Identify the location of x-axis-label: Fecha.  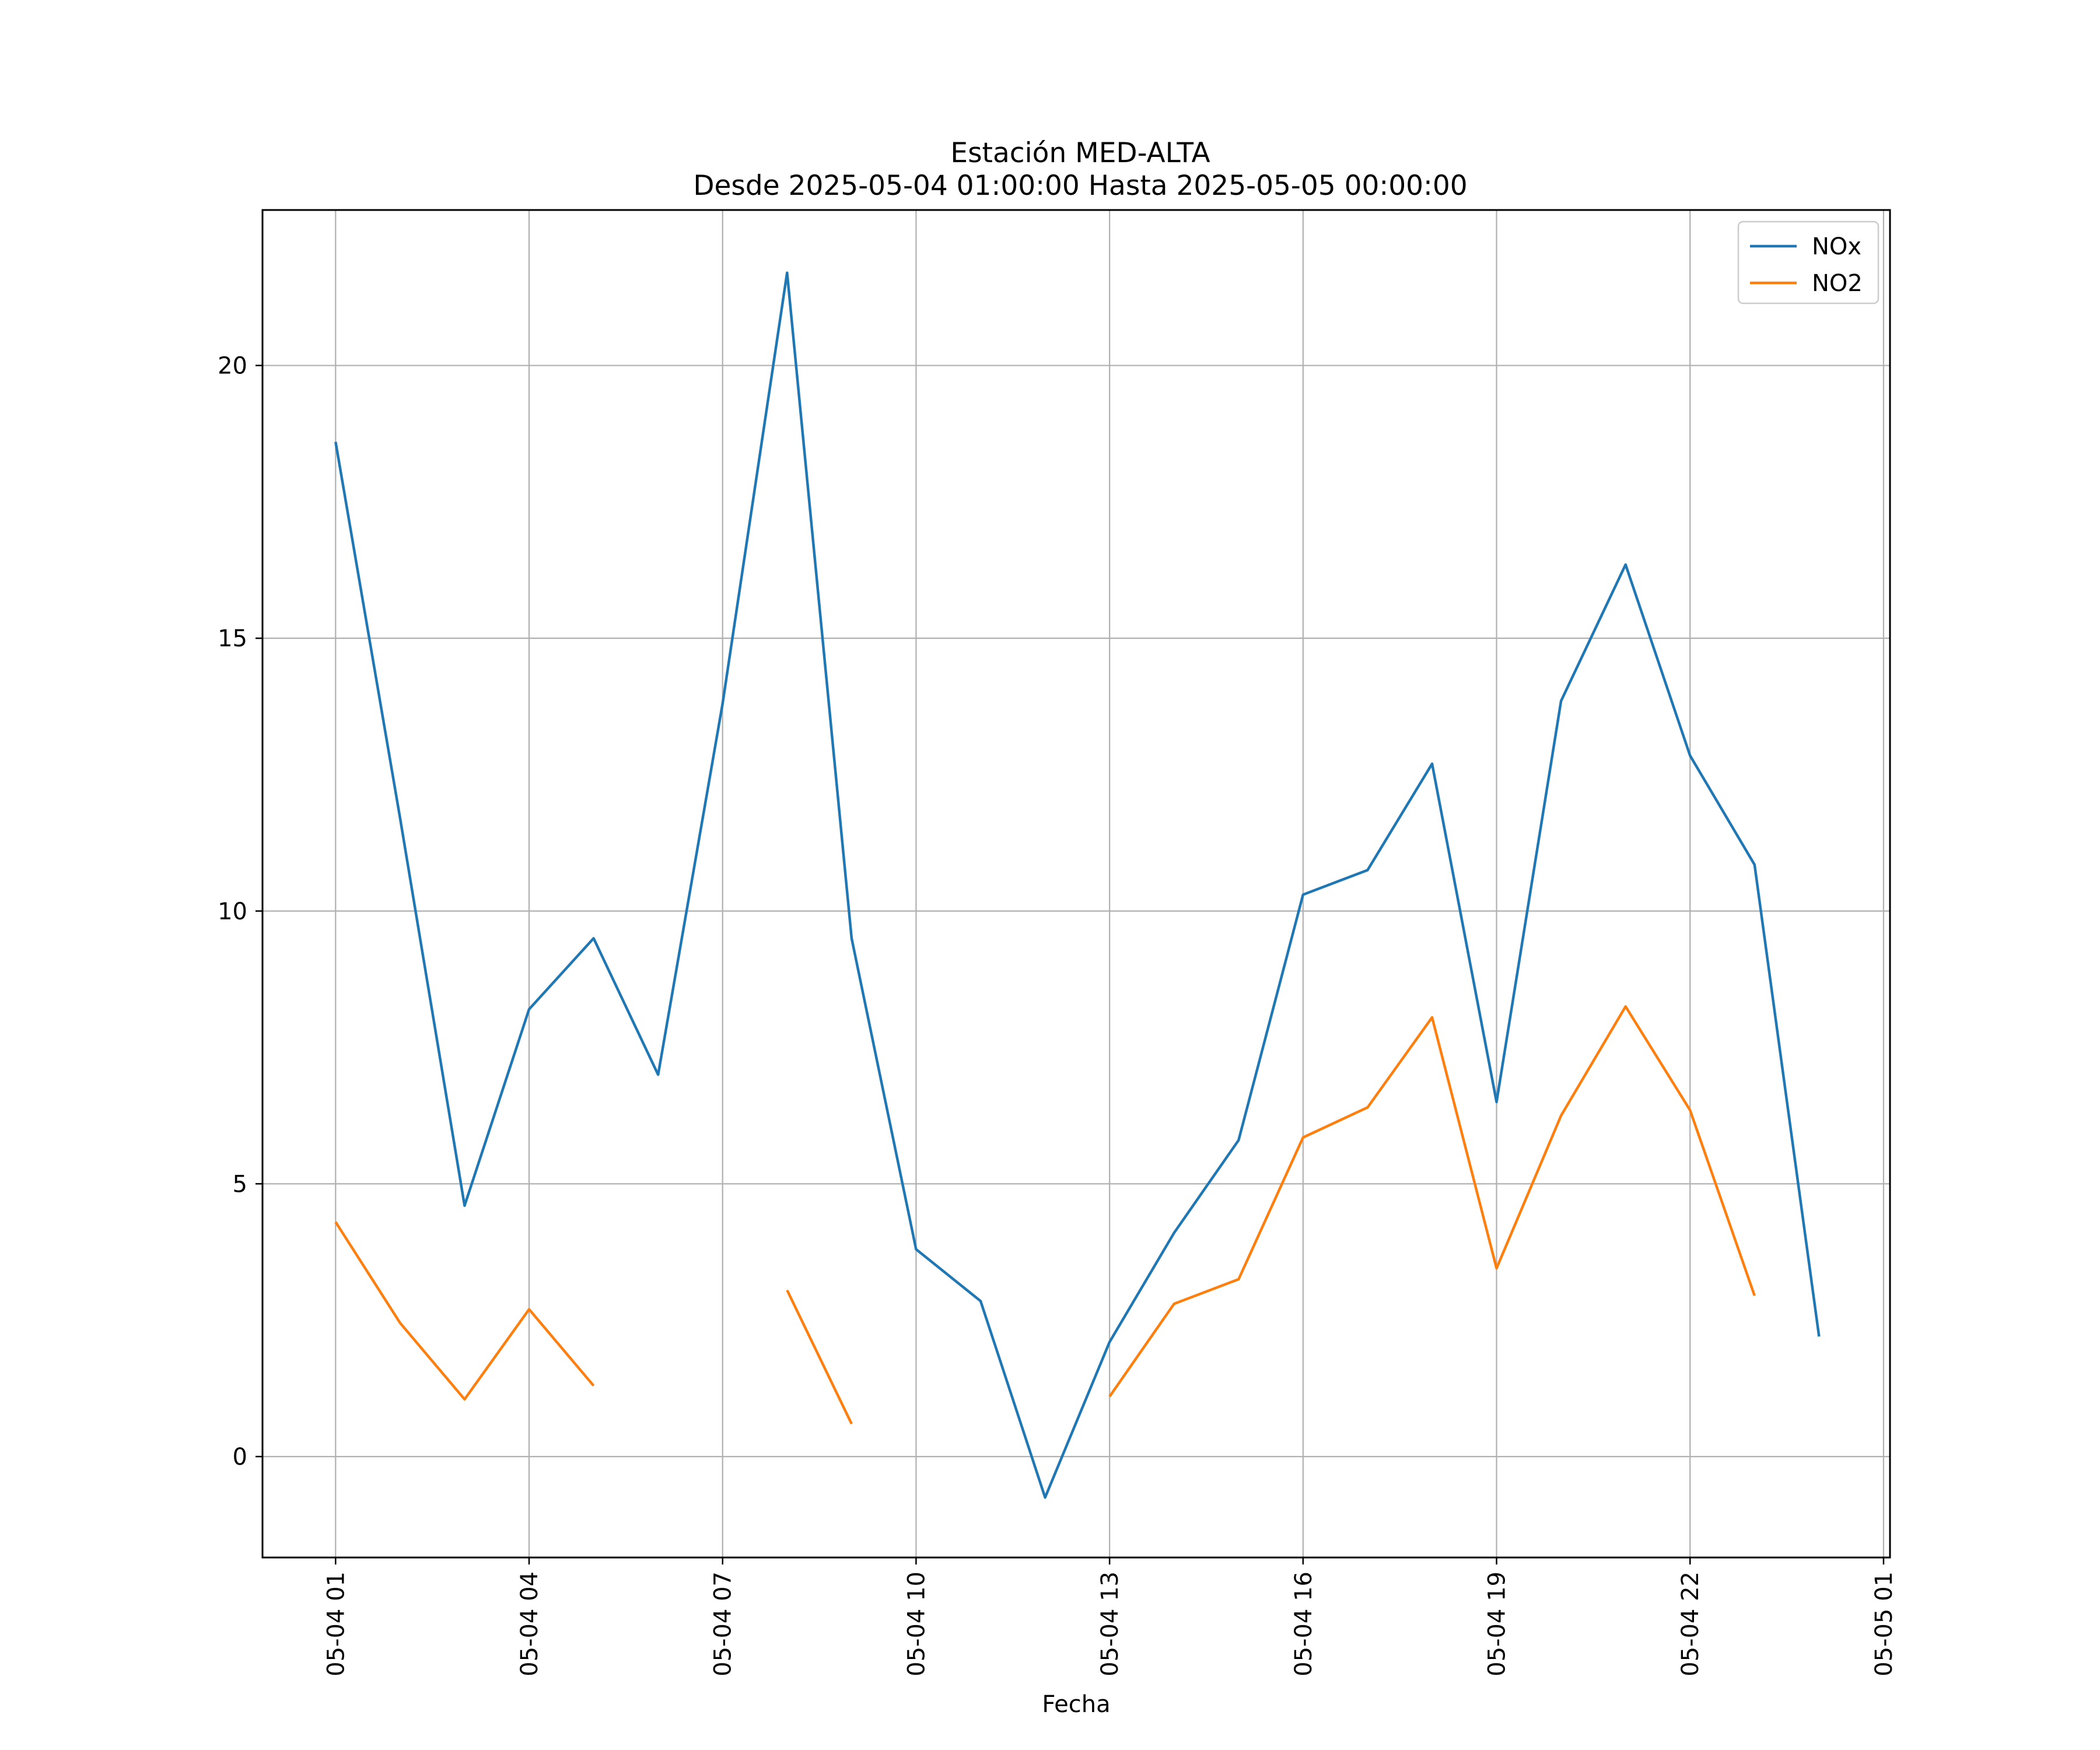
(1076, 1704).